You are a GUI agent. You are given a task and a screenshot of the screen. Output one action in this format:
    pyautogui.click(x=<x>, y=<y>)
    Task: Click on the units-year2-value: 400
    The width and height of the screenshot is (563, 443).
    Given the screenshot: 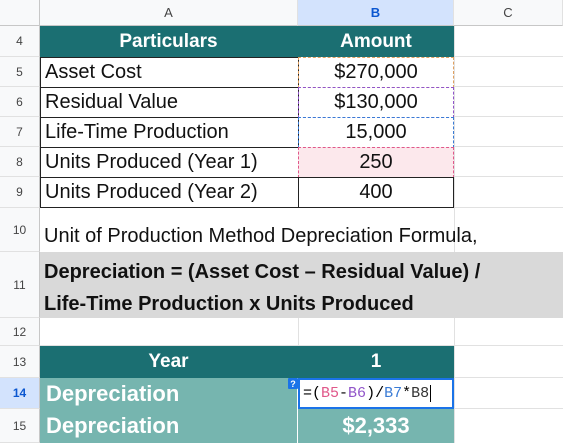 What is the action you would take?
    pyautogui.click(x=376, y=192)
    